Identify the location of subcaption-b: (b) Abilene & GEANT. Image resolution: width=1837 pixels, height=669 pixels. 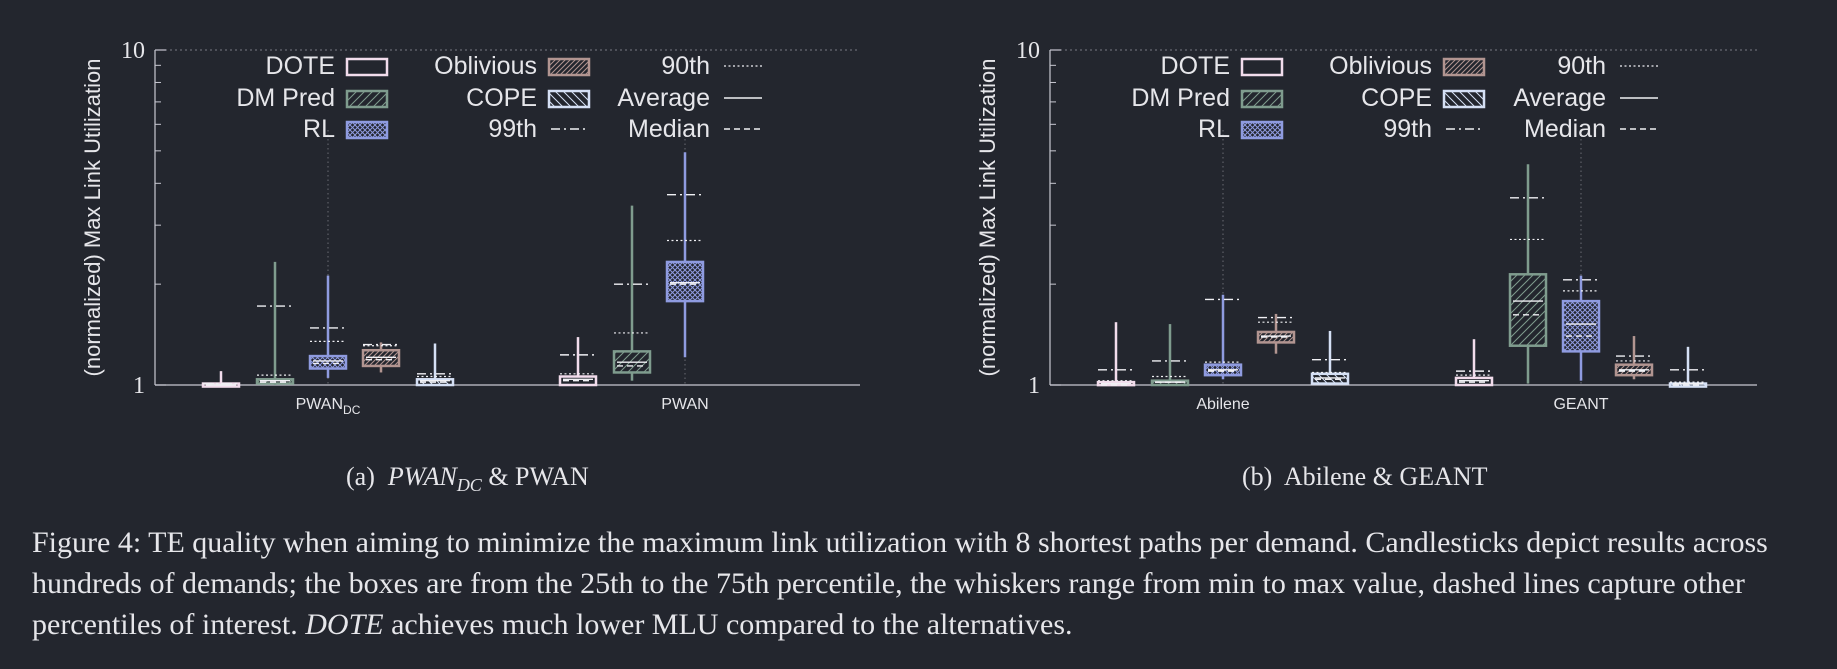
(1365, 477).